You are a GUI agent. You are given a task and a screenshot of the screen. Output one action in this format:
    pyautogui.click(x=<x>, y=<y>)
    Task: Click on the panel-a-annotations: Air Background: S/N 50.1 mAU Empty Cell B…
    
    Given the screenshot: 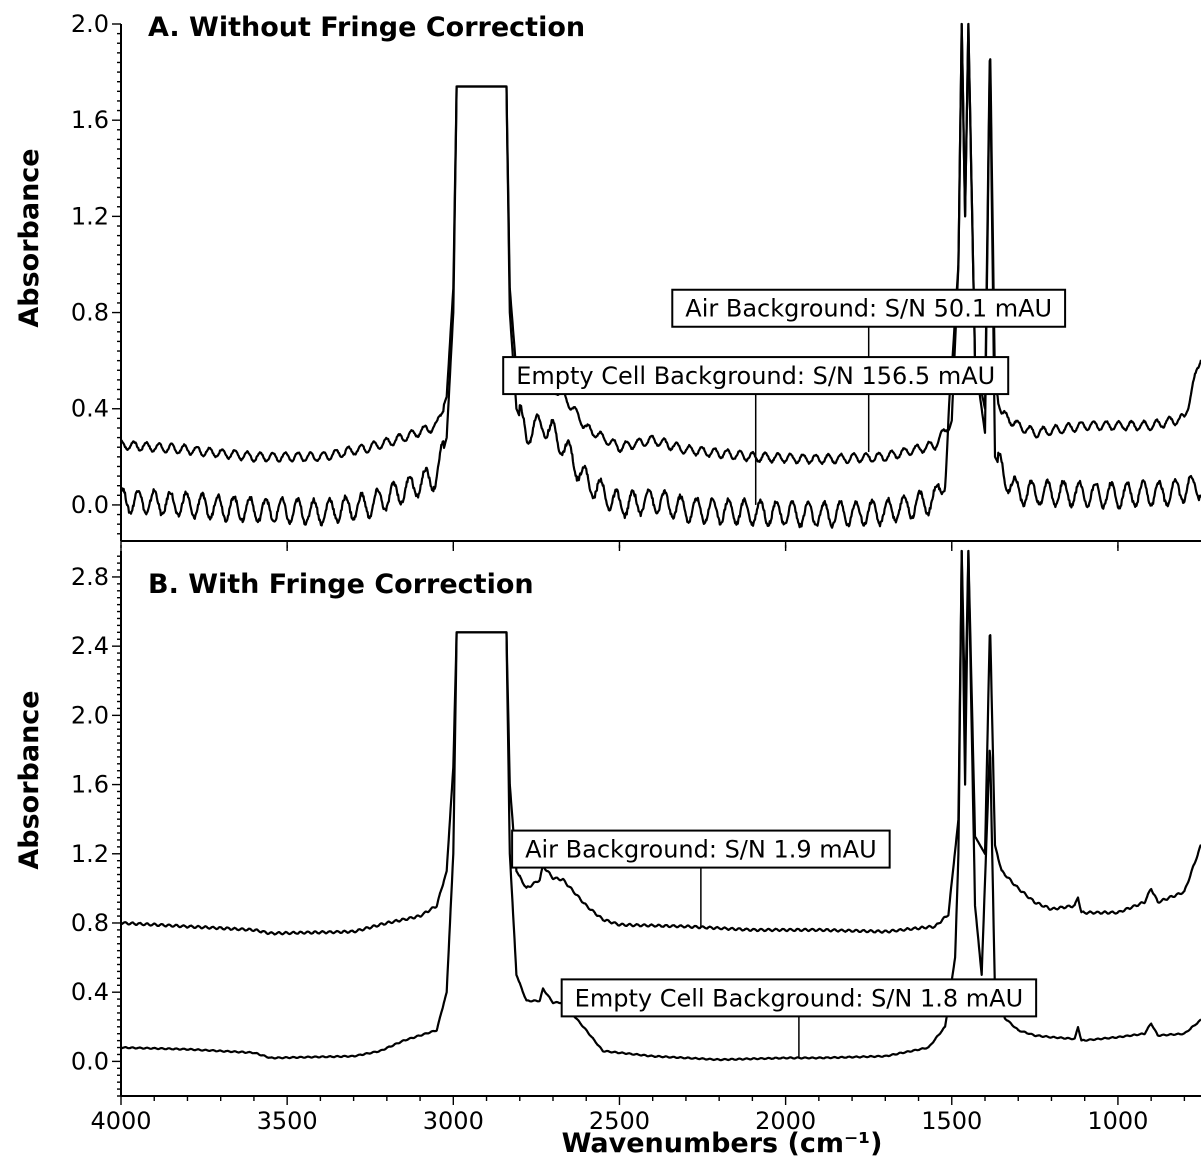 What is the action you would take?
    pyautogui.click(x=784, y=396)
    